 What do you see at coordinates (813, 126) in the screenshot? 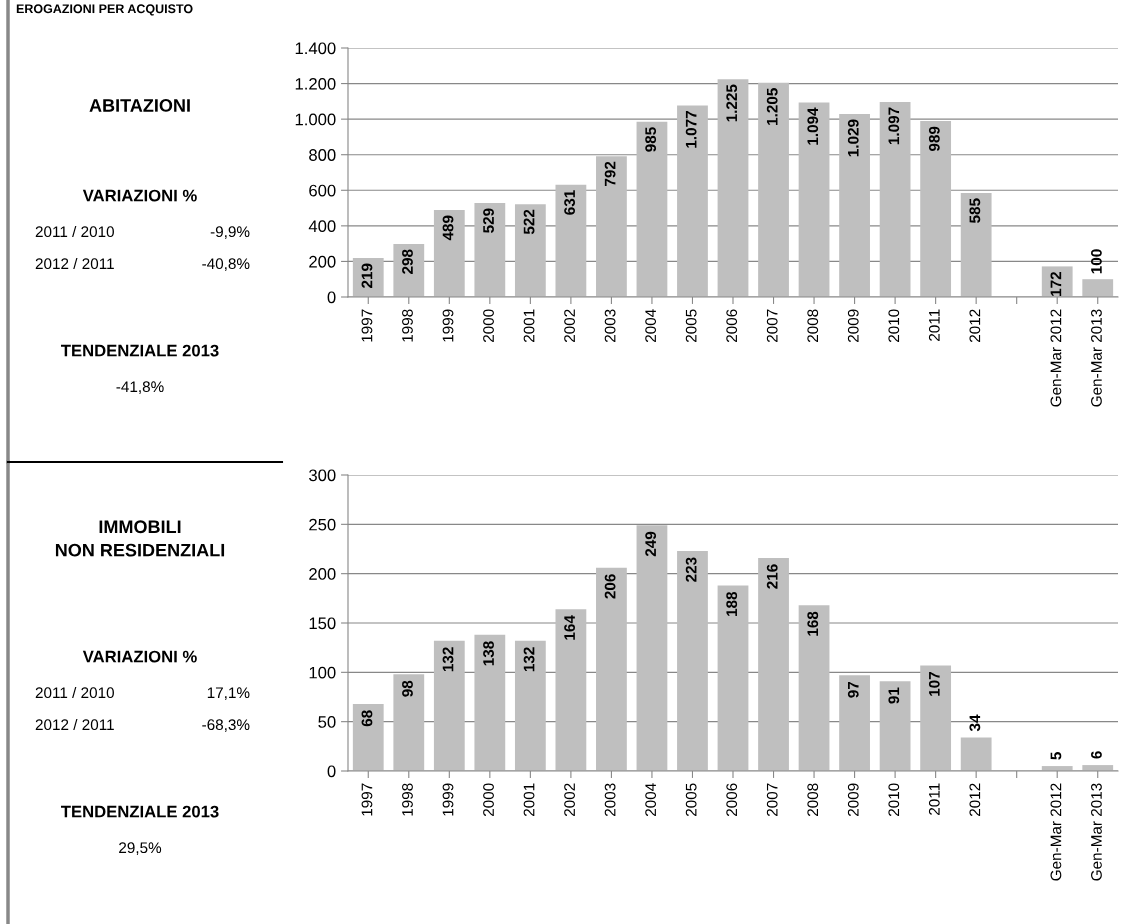
I see `data-label: 1.094` at bounding box center [813, 126].